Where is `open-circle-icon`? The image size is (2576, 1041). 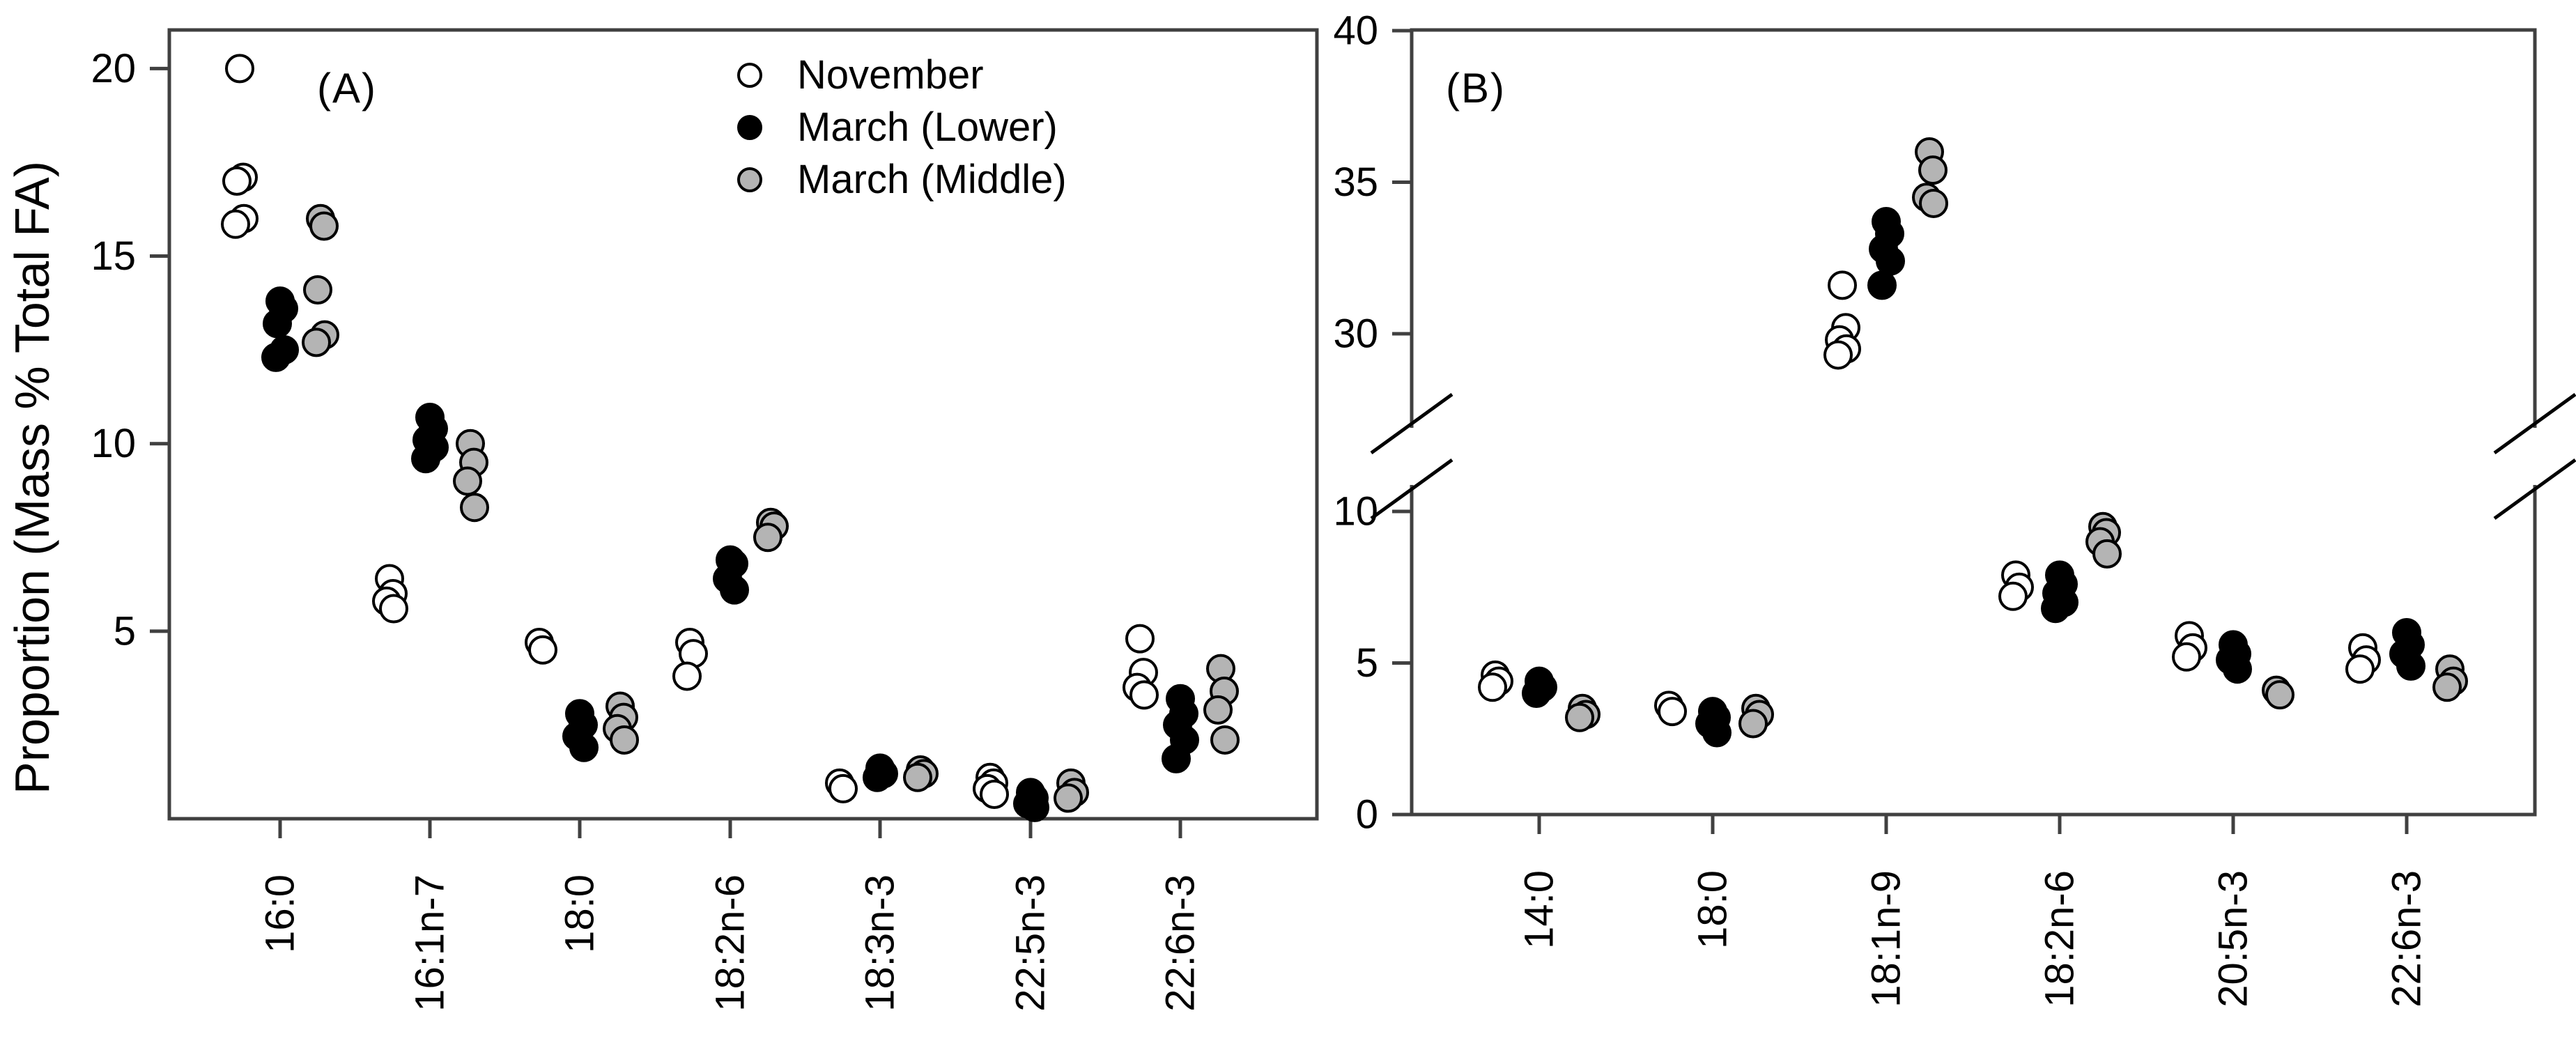 open-circle-icon is located at coordinates (749, 75).